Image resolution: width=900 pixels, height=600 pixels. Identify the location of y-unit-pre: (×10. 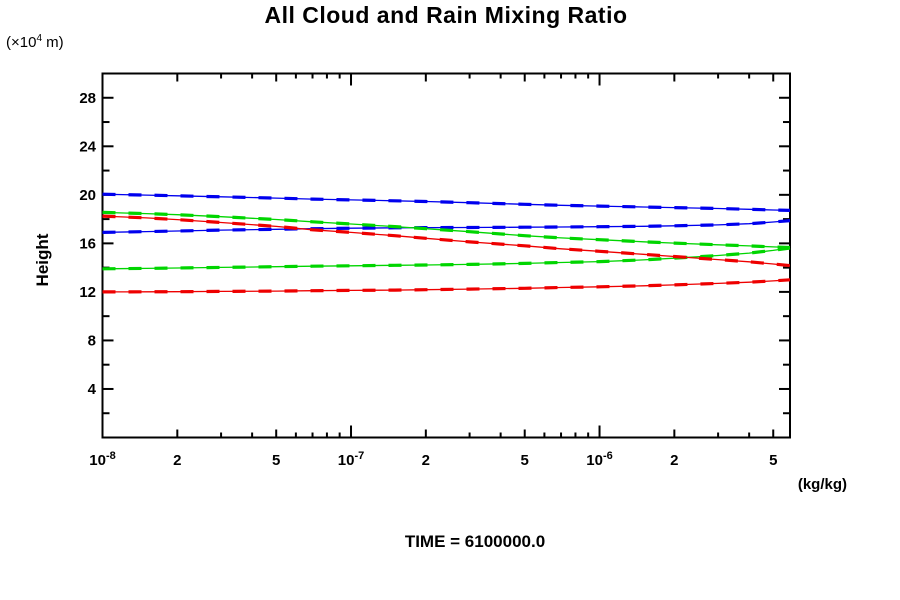
(21, 42).